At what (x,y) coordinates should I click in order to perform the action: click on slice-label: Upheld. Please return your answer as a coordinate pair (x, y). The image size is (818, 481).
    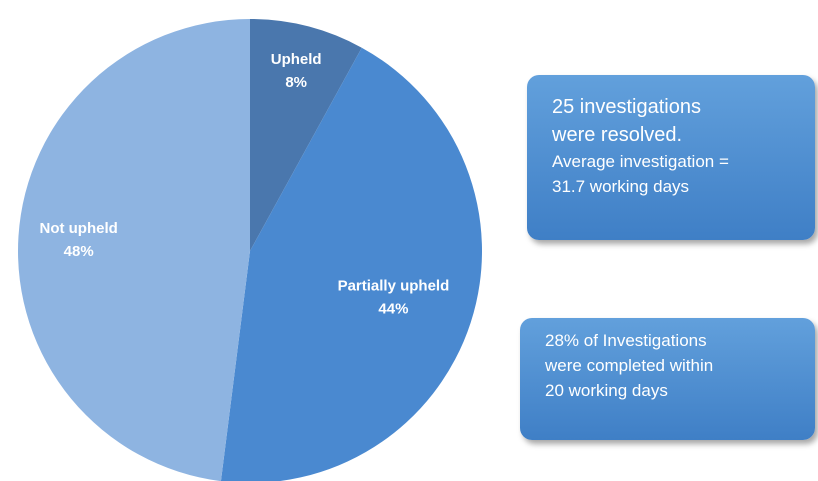
    Looking at the image, I should click on (296, 59).